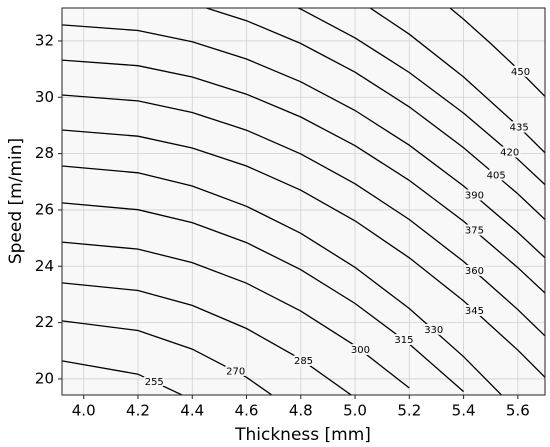 The height and width of the screenshot is (447, 550). I want to click on y-tick-label: 32, so click(44, 40).